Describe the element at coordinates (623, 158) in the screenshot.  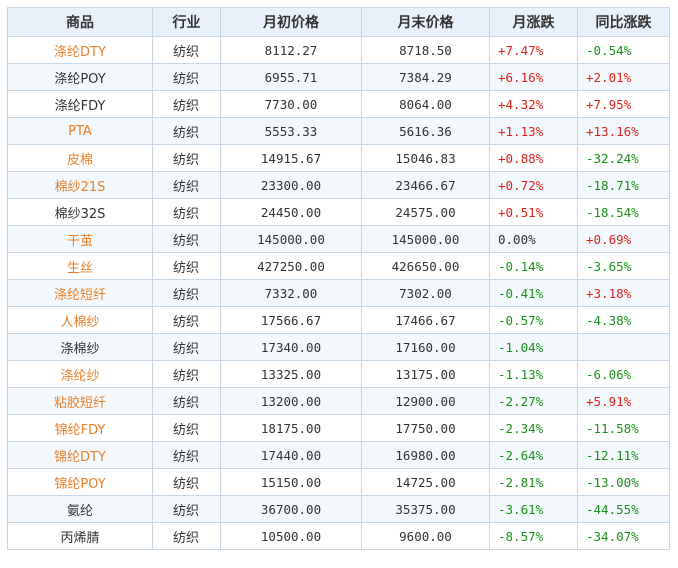
I see `yoy-change-cell: -32.24%` at that location.